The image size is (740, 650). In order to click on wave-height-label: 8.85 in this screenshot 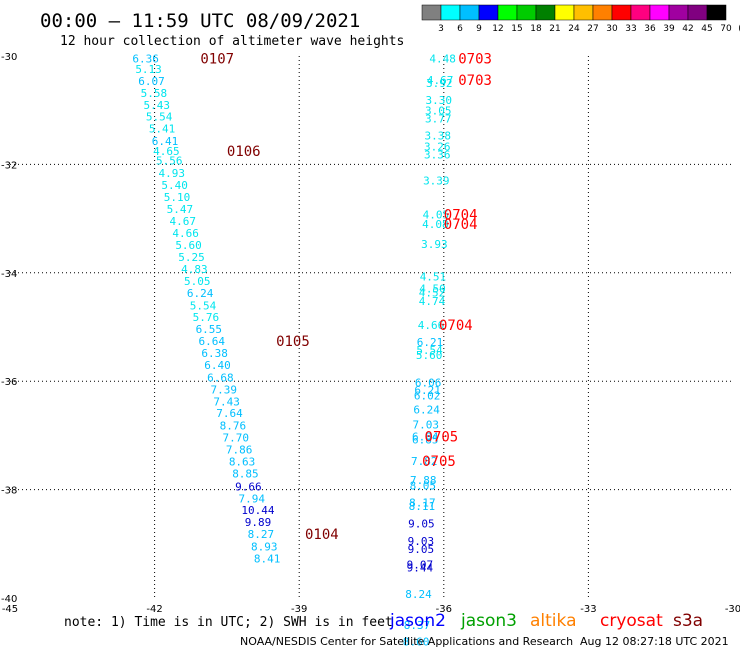, I will do `click(245, 473)`.